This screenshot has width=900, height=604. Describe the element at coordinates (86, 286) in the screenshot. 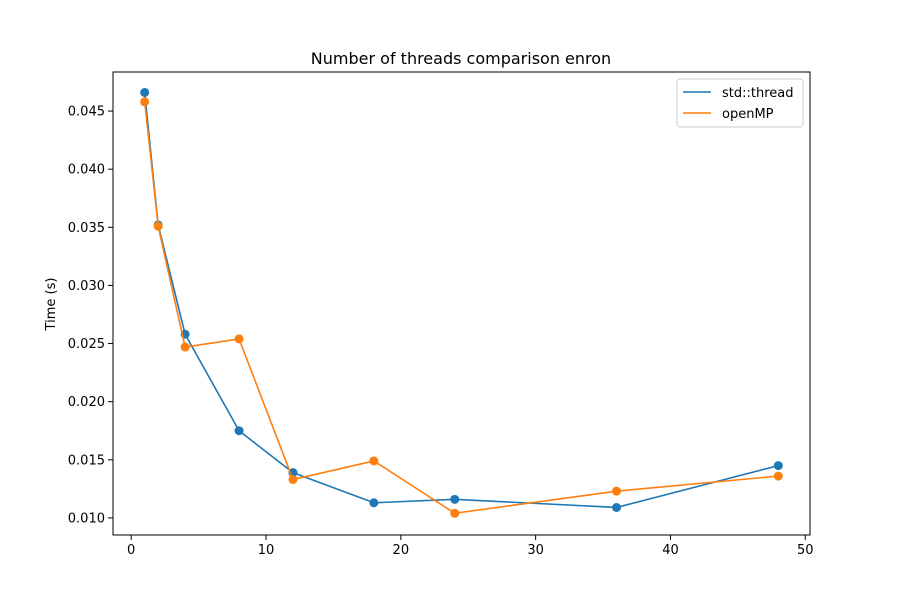

I see `y-tick-label: 0.030` at that location.